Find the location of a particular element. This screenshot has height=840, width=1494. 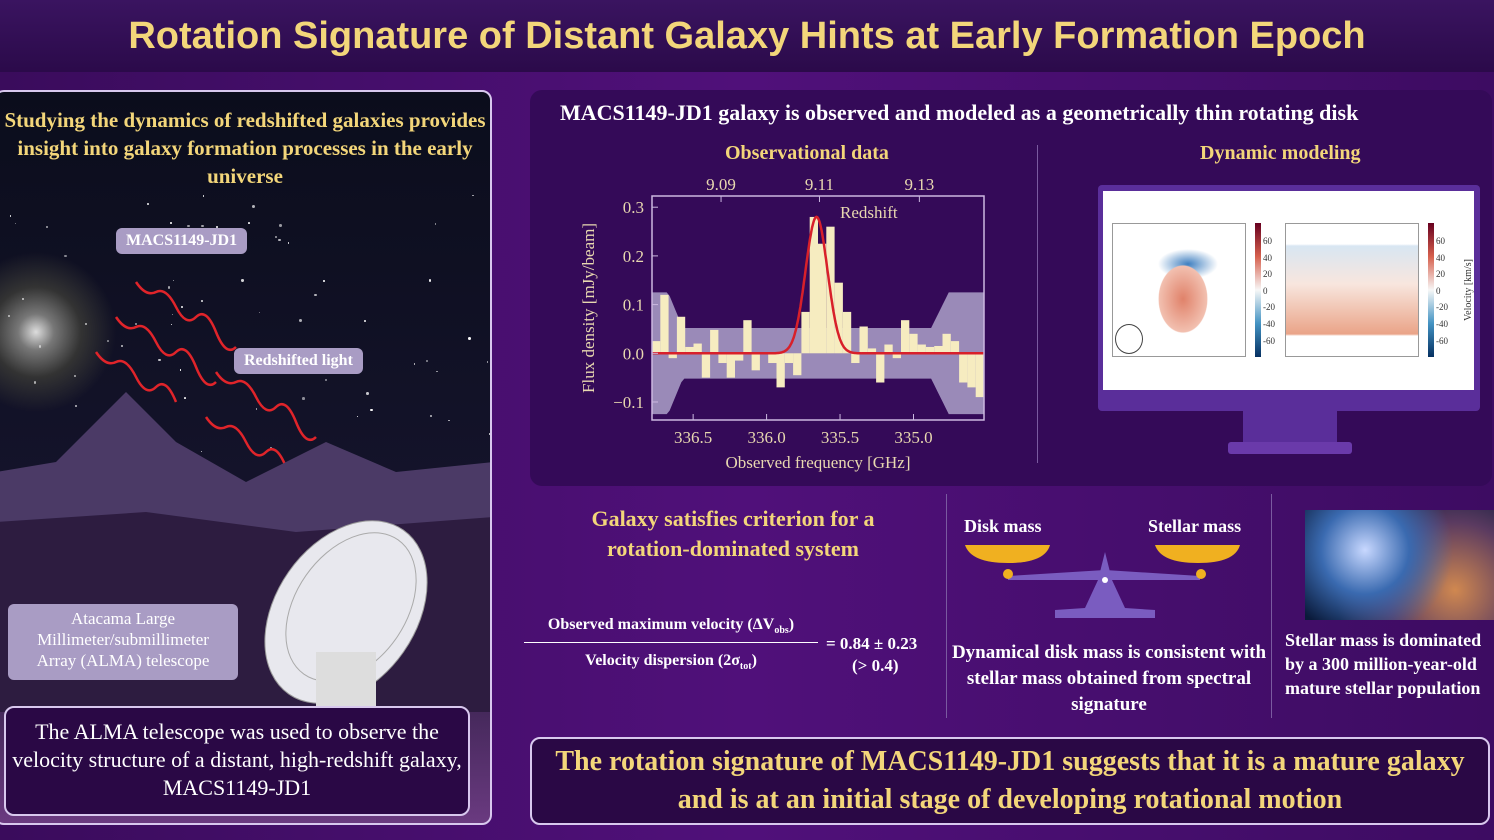

disk-mass-label: Disk mass is located at coordinates (1003, 526).